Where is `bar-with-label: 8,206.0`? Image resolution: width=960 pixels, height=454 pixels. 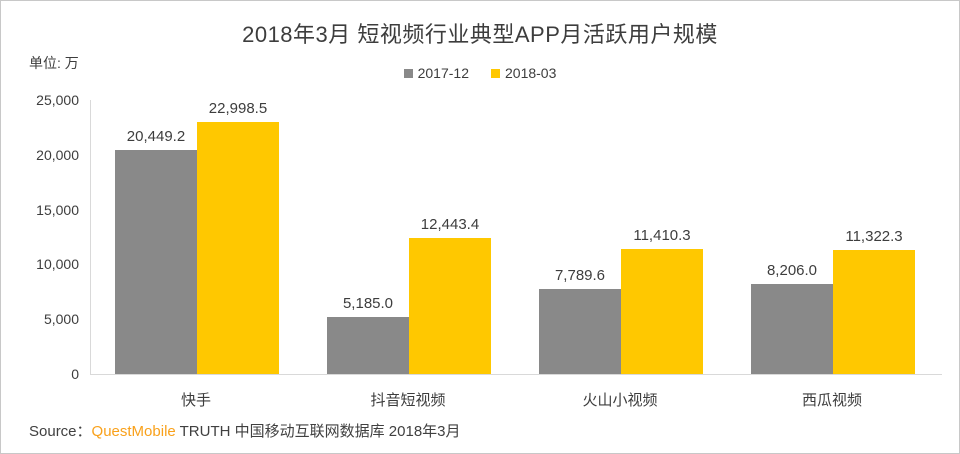
bar-with-label: 8,206.0 is located at coordinates (792, 237).